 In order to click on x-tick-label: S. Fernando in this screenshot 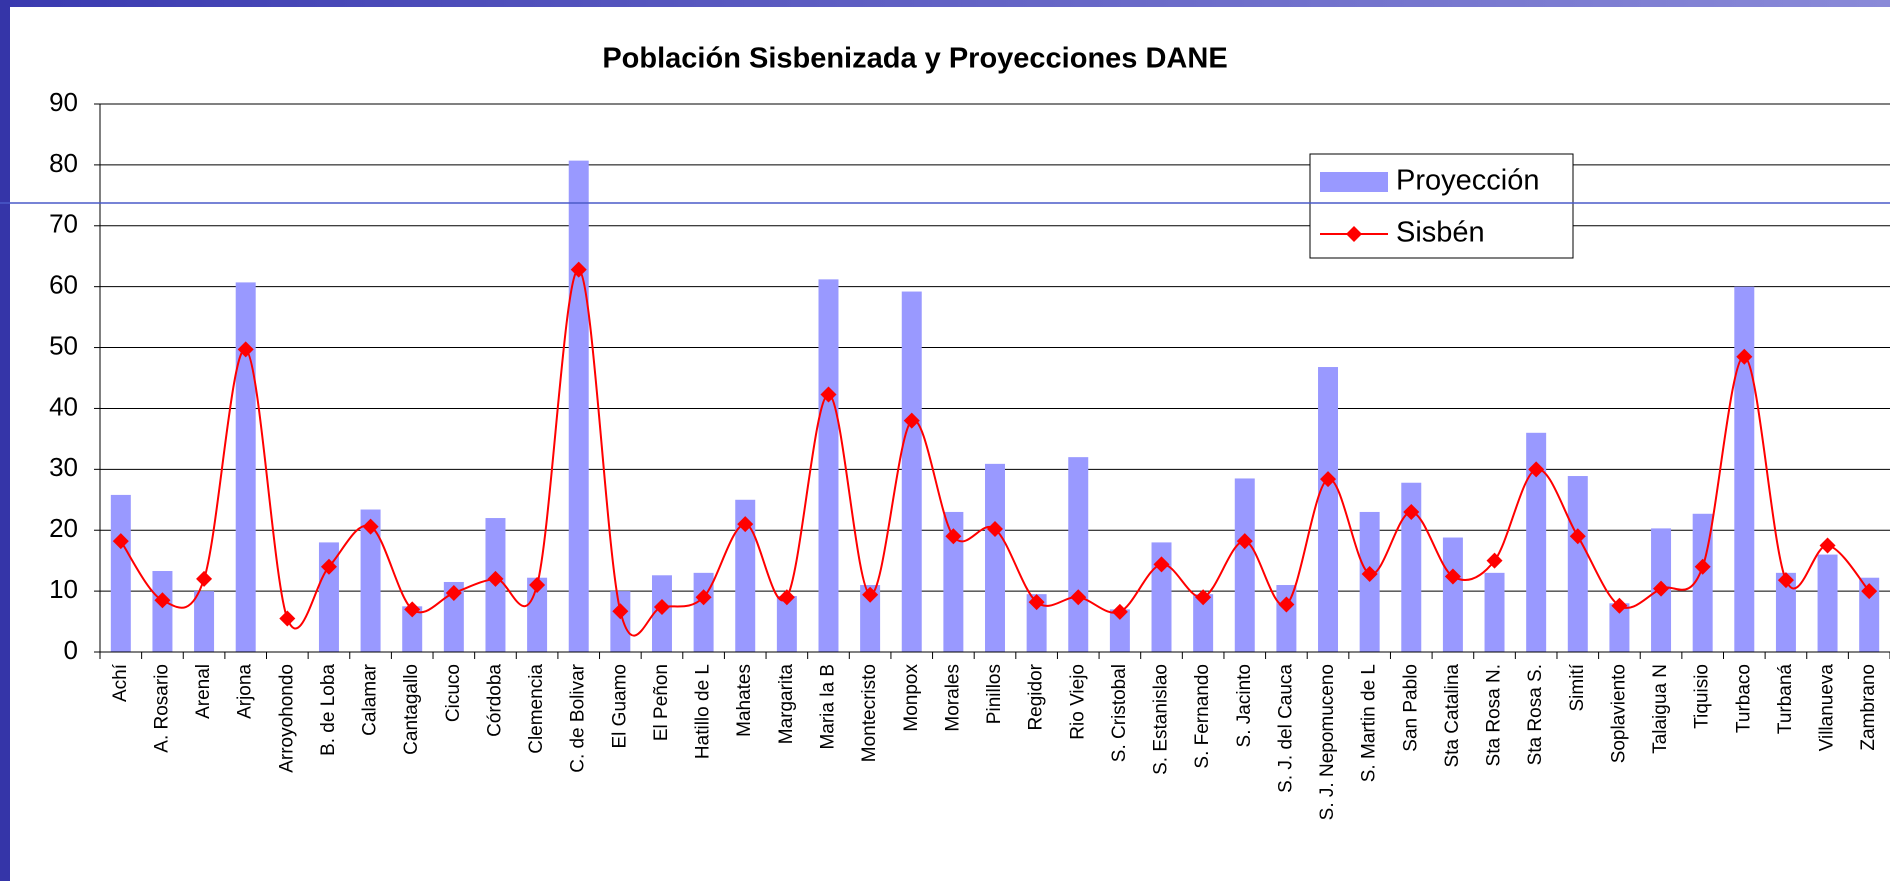, I will do `click(1202, 716)`.